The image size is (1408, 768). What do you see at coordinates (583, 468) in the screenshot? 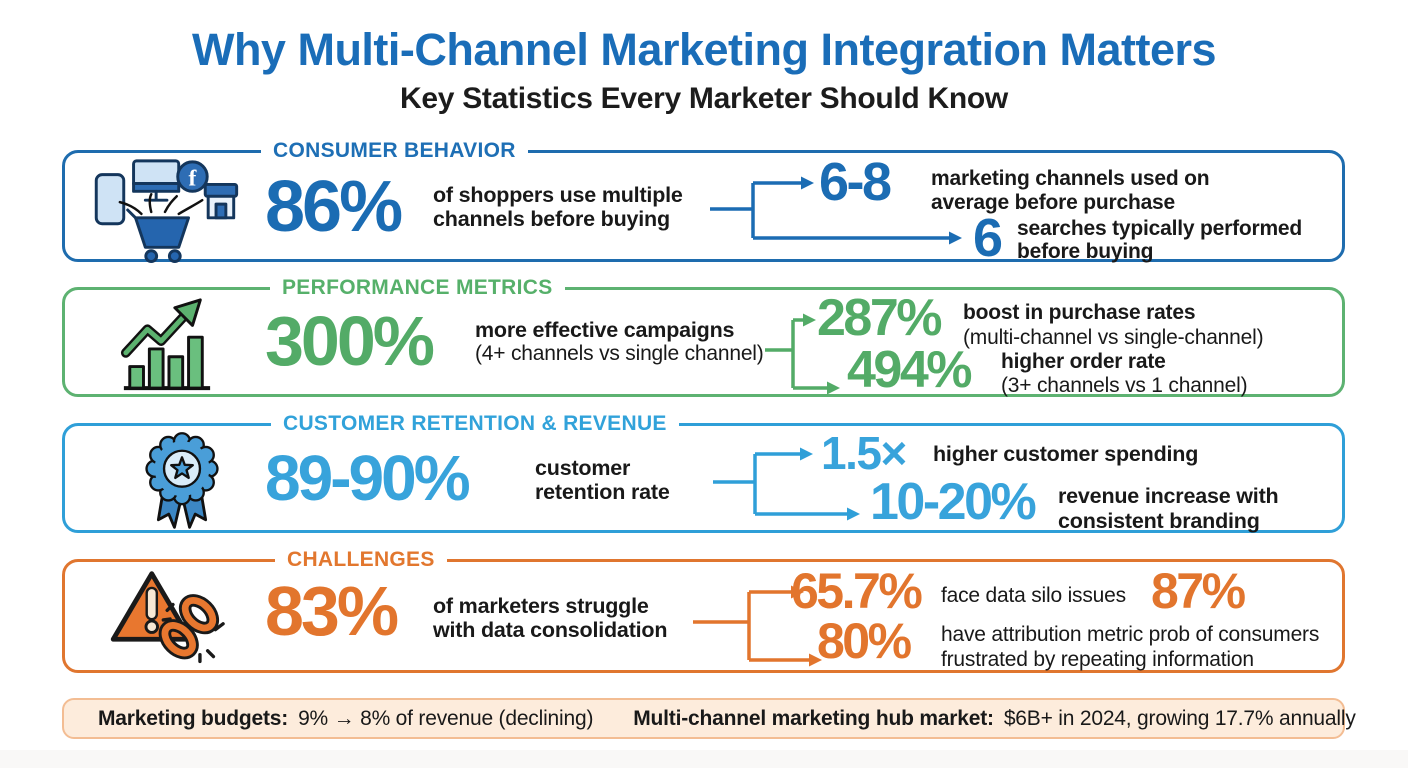
I see `stat-desc-line: customer` at bounding box center [583, 468].